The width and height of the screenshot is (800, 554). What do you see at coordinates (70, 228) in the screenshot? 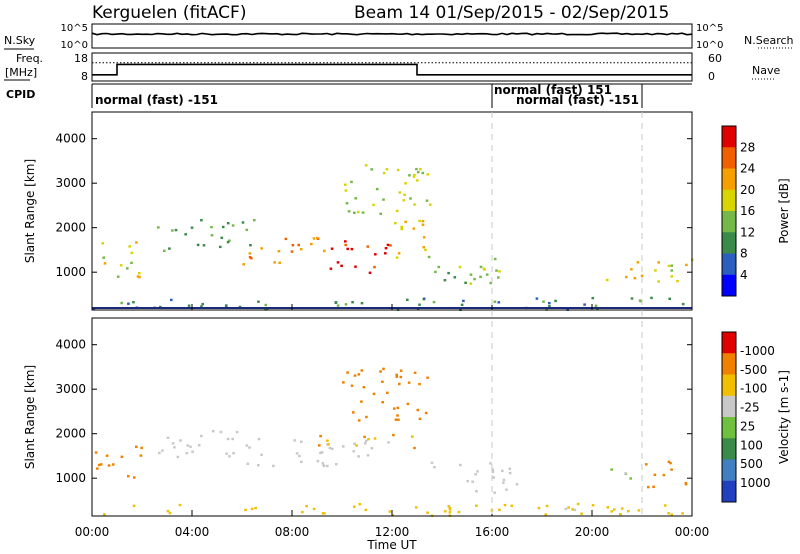
I see `power-ytick-label: 2000` at bounding box center [70, 228].